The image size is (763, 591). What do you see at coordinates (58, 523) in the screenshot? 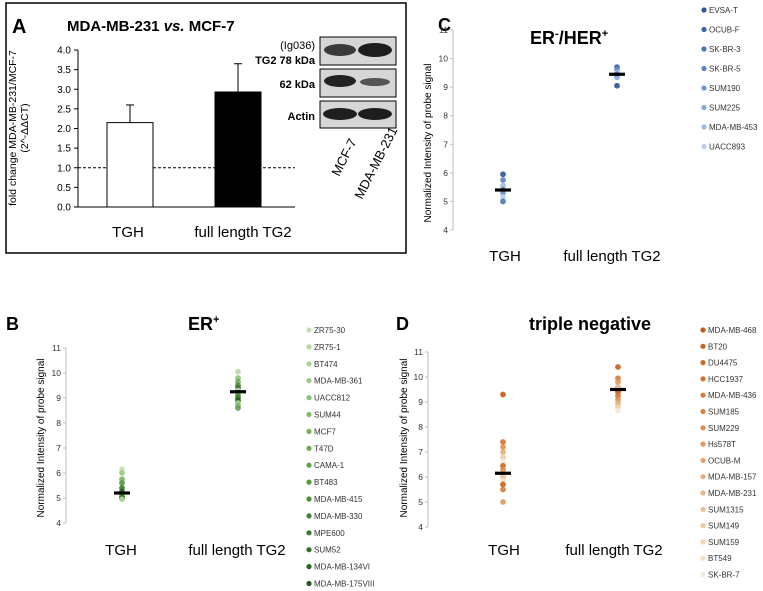
I see `panel-b-ytick-label: 4` at bounding box center [58, 523].